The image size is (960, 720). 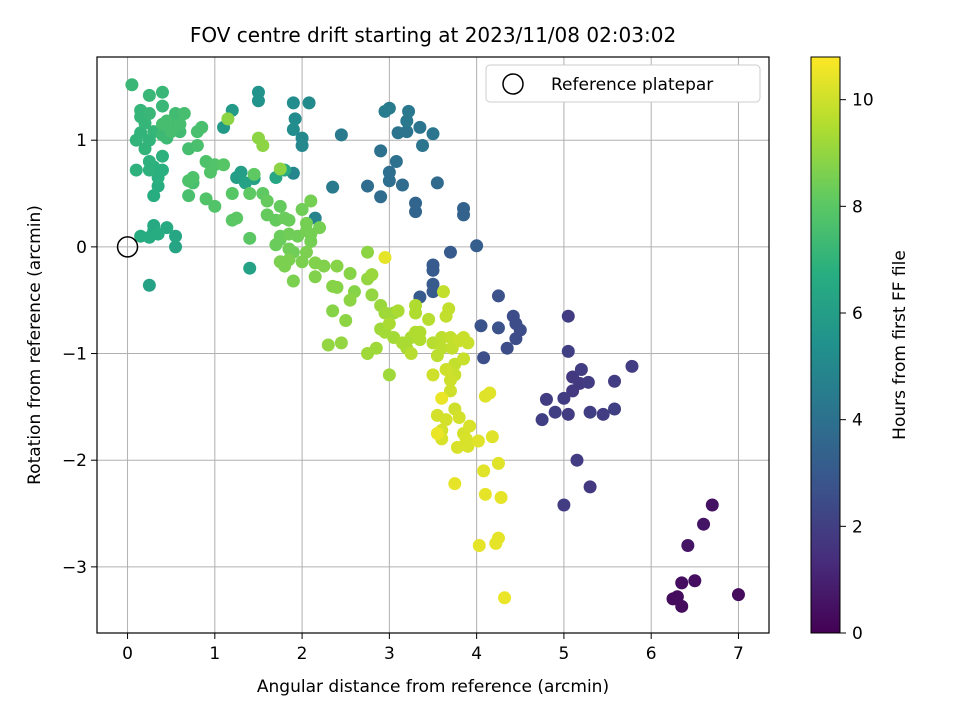 I want to click on colorbar-tick-label: 6, so click(x=857, y=314).